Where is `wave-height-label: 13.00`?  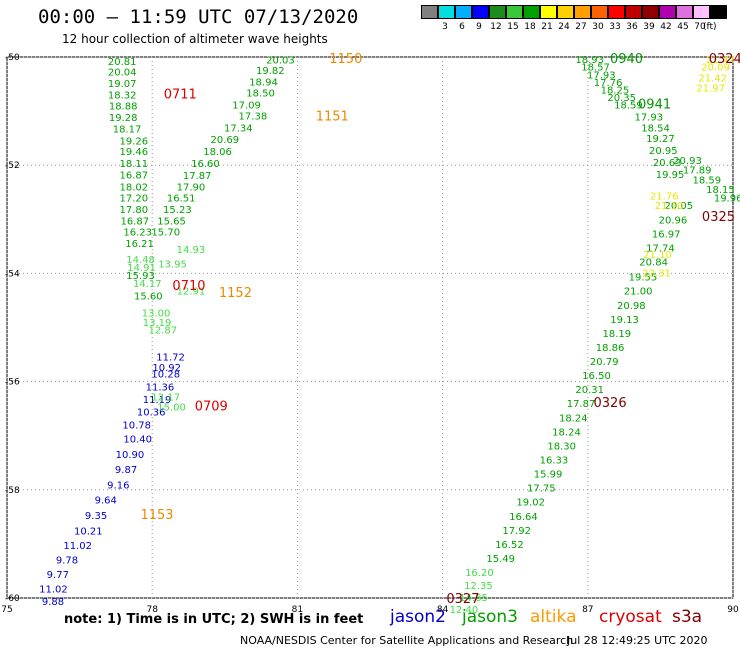 wave-height-label: 13.00 is located at coordinates (156, 313).